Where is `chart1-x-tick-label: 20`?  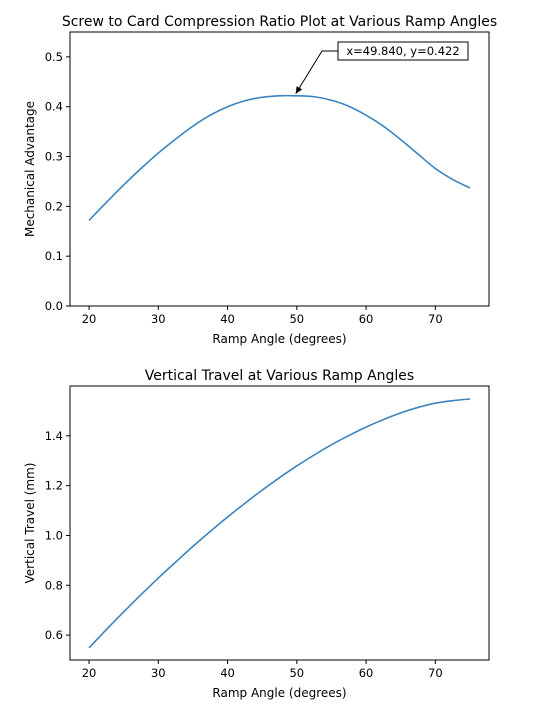
chart1-x-tick-label: 20 is located at coordinates (89, 319).